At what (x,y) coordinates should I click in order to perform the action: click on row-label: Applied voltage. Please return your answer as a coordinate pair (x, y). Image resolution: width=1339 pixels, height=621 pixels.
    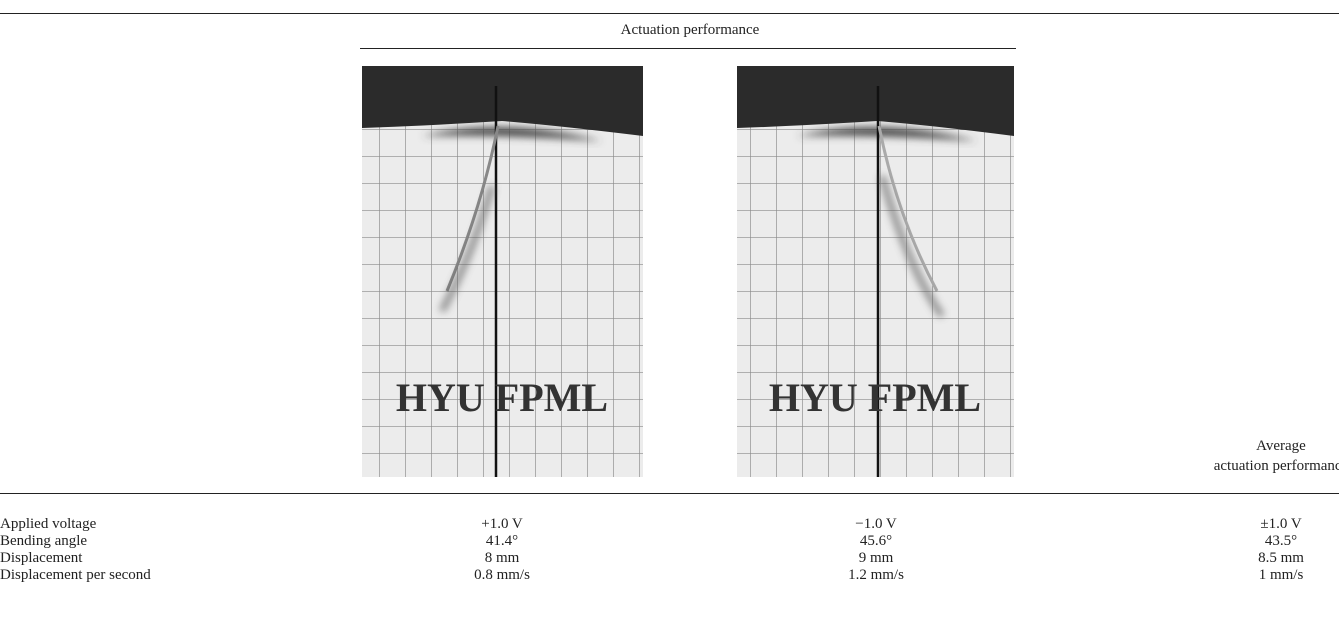
    Looking at the image, I should click on (48, 524).